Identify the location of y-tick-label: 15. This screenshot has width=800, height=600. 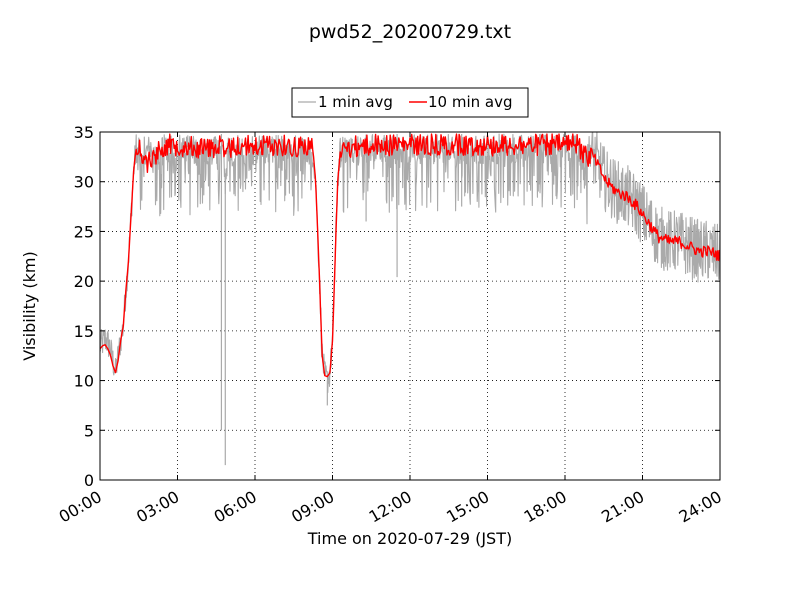
(84, 331).